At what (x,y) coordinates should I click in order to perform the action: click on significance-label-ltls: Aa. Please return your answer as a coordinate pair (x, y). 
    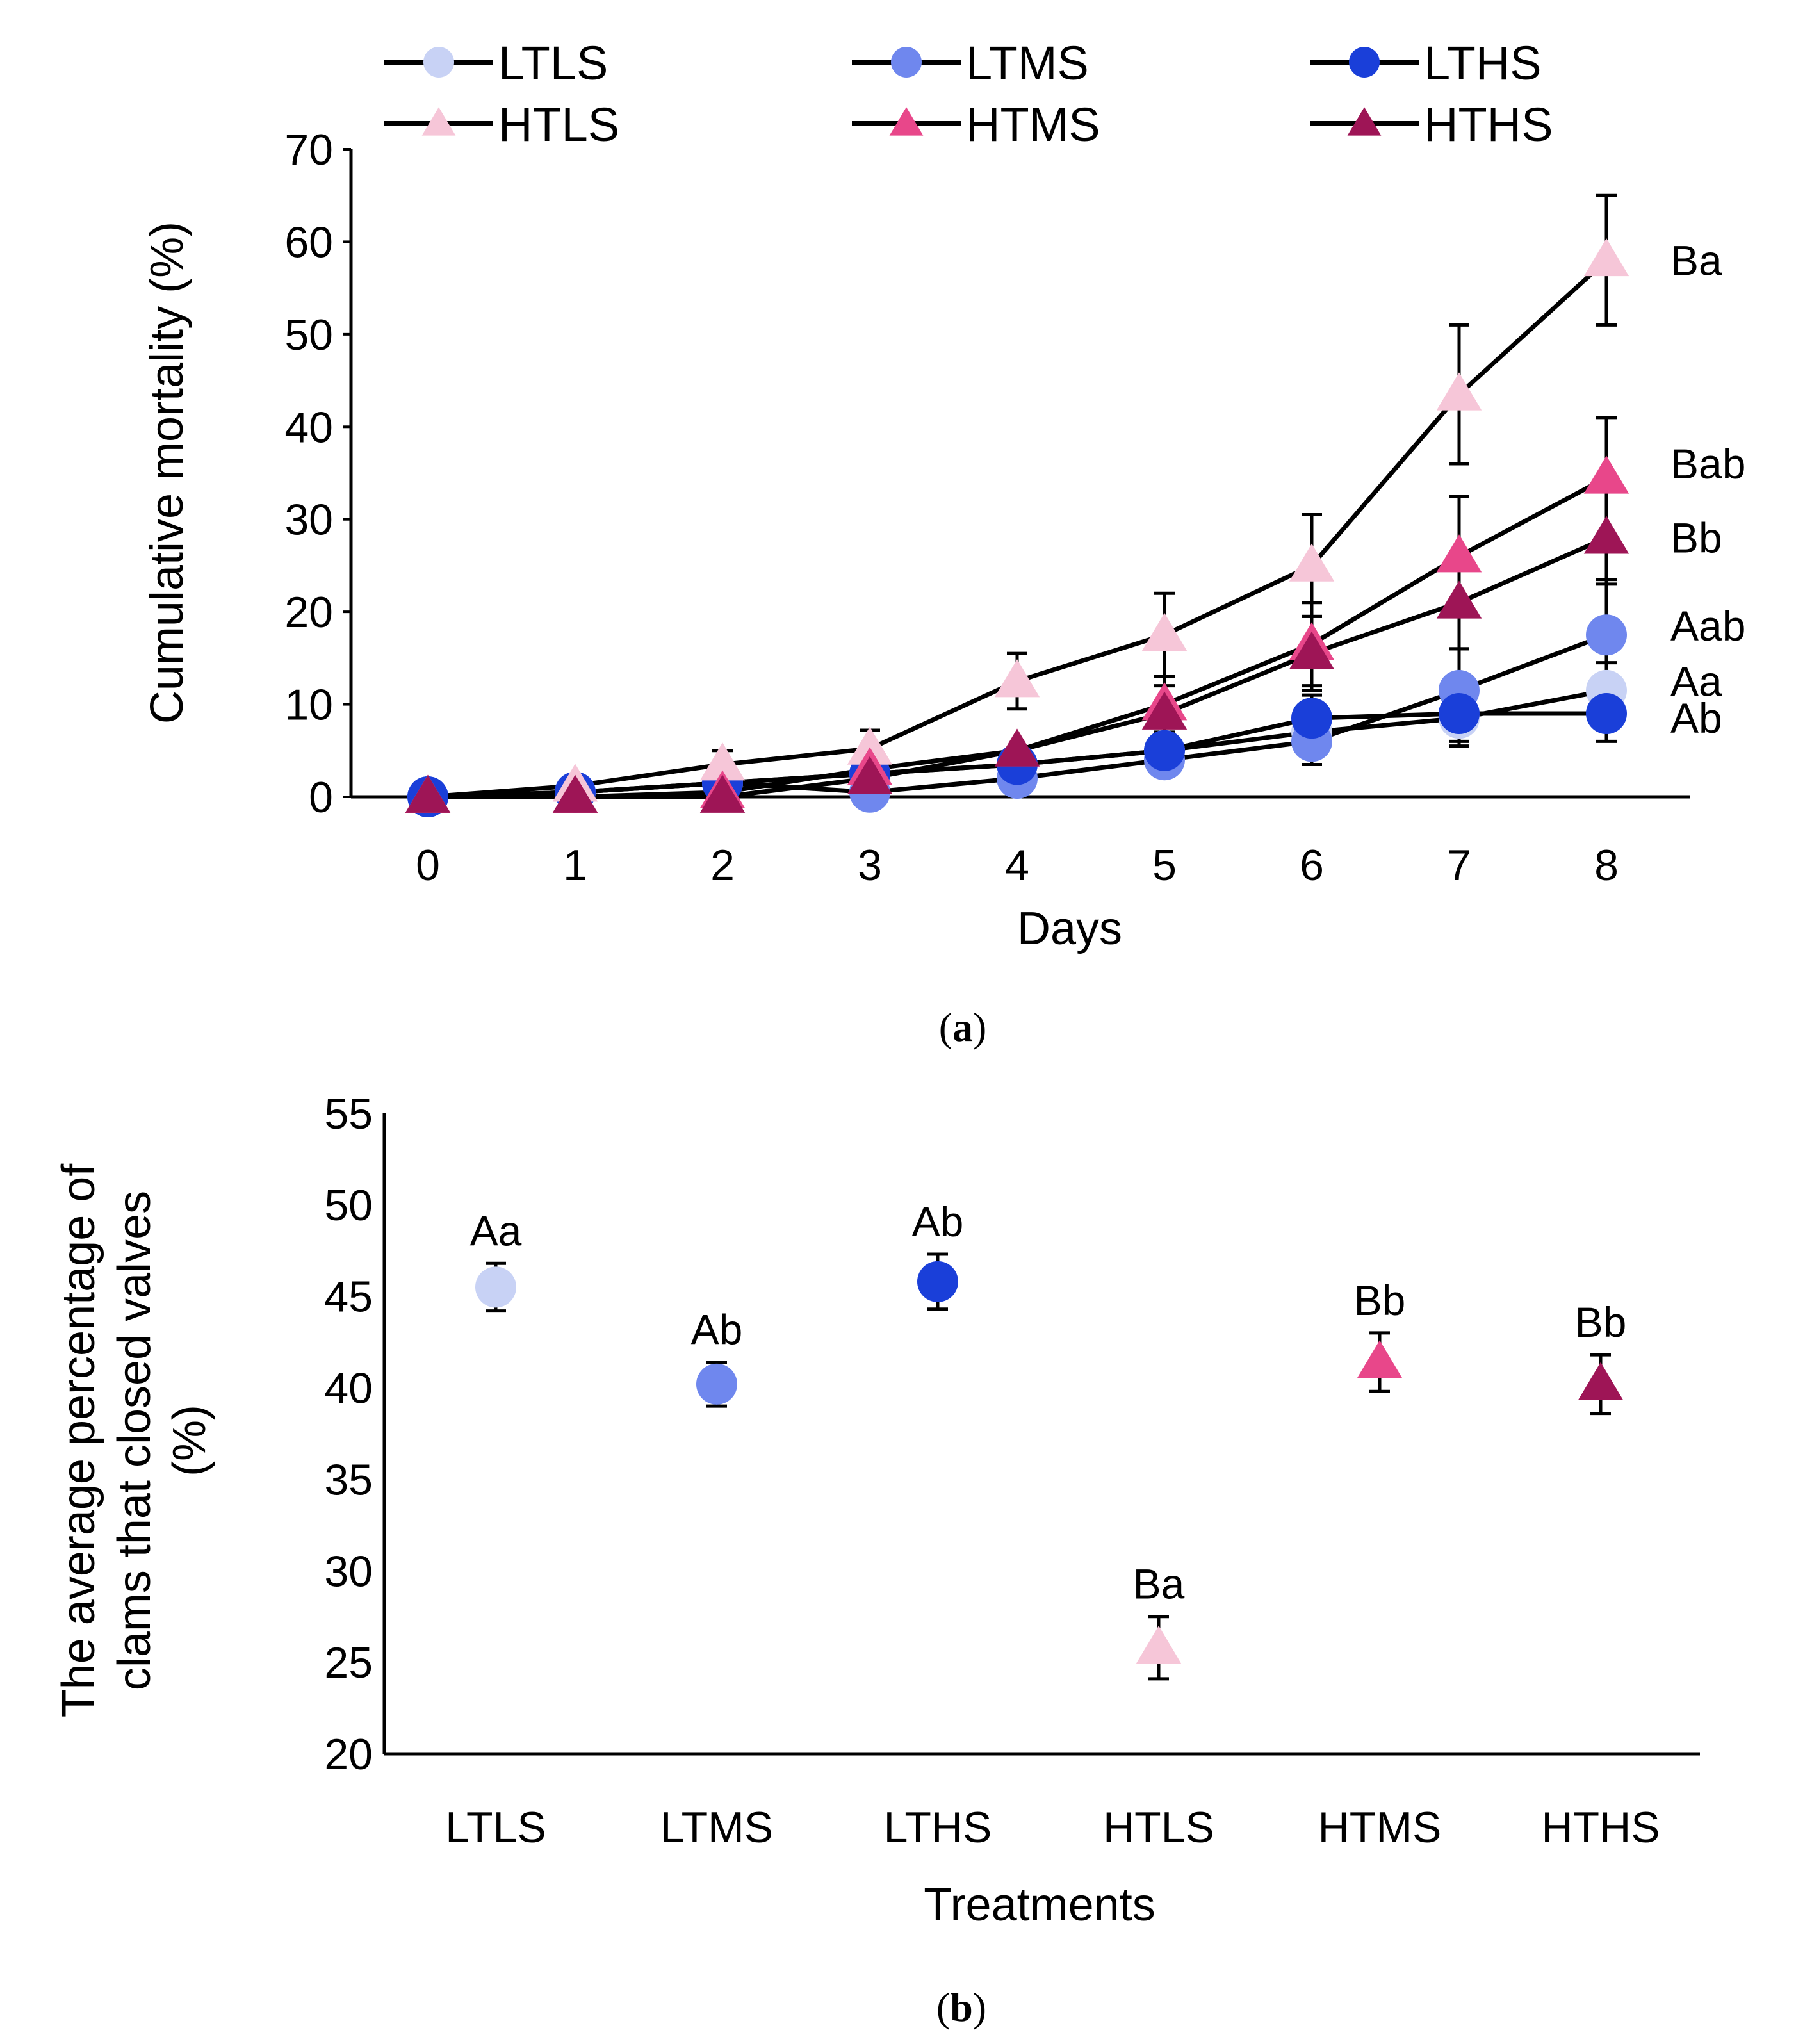
    Looking at the image, I should click on (1696, 681).